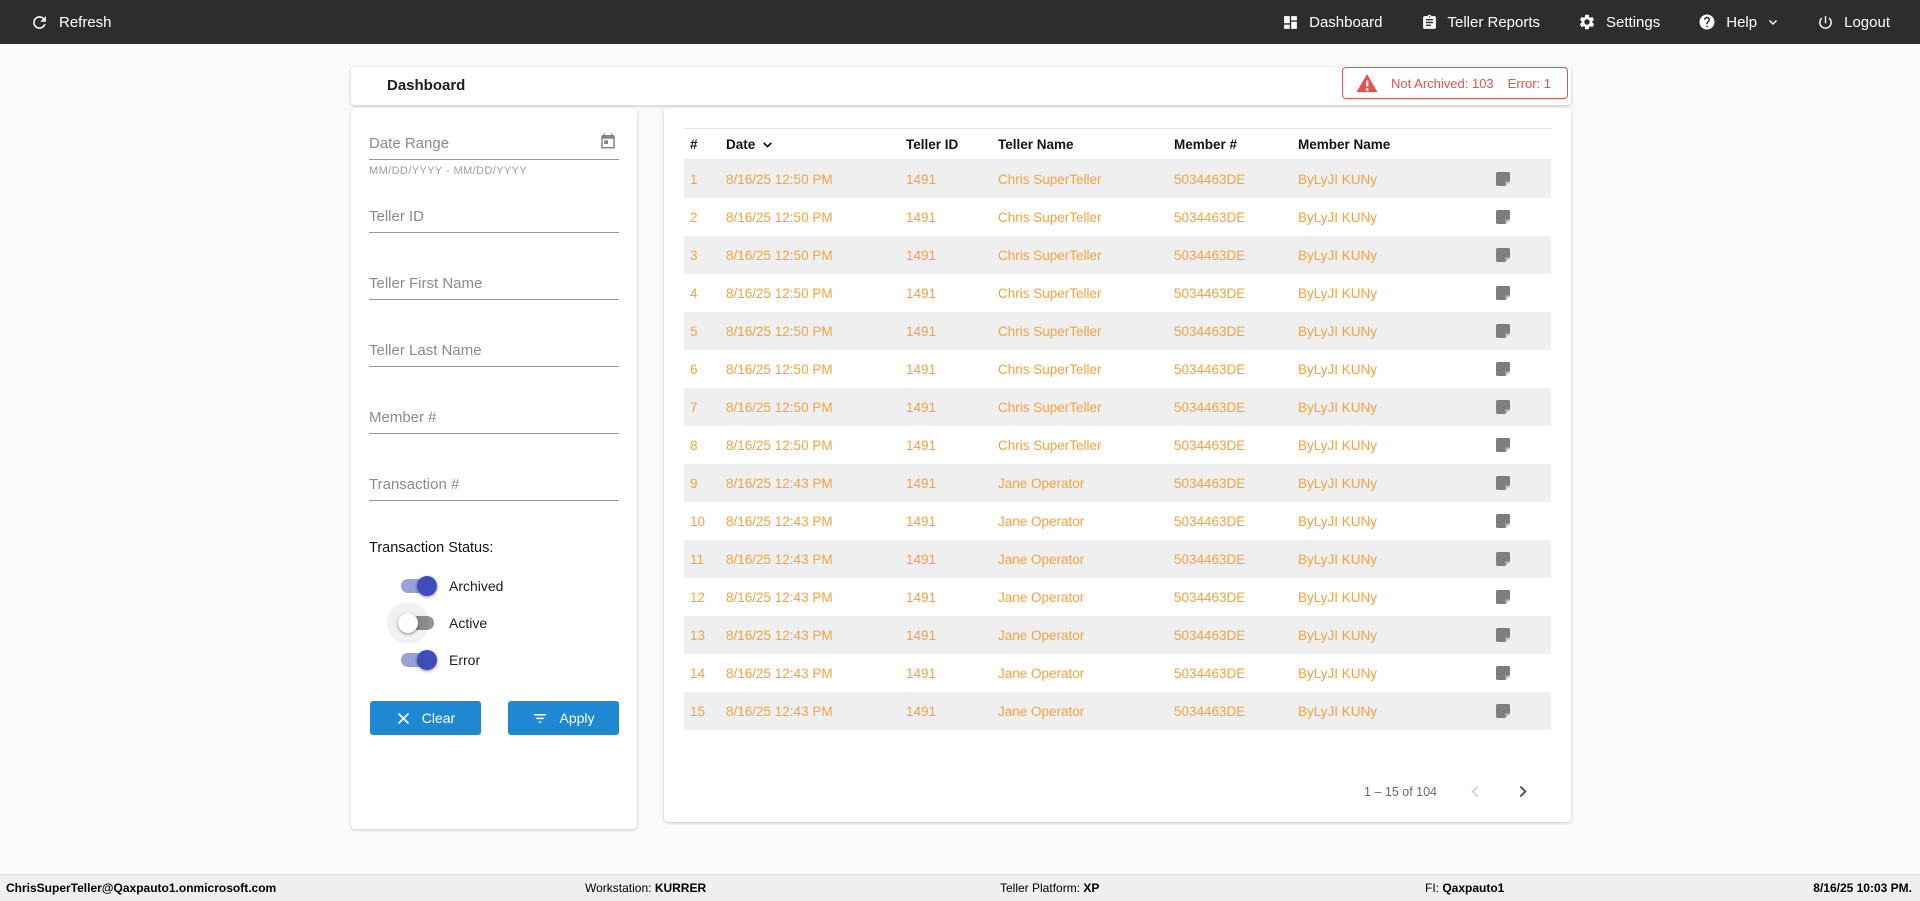 This screenshot has height=901, width=1920. Describe the element at coordinates (1742, 22) in the screenshot. I see `nav-help-label: Help` at that location.